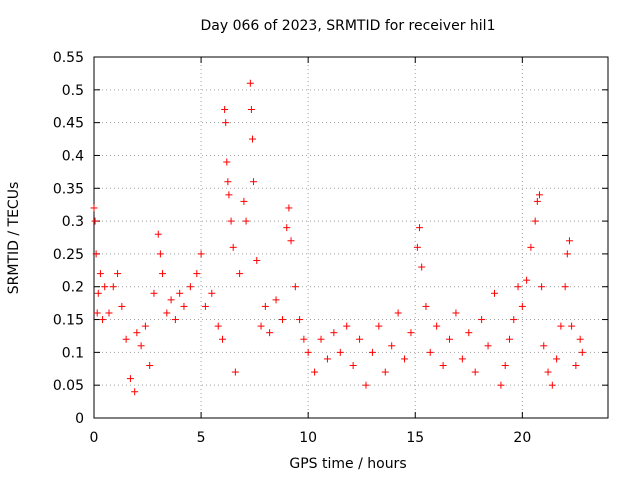 The height and width of the screenshot is (480, 640). What do you see at coordinates (68, 321) in the screenshot?
I see `y-tick-label: 0.15` at bounding box center [68, 321].